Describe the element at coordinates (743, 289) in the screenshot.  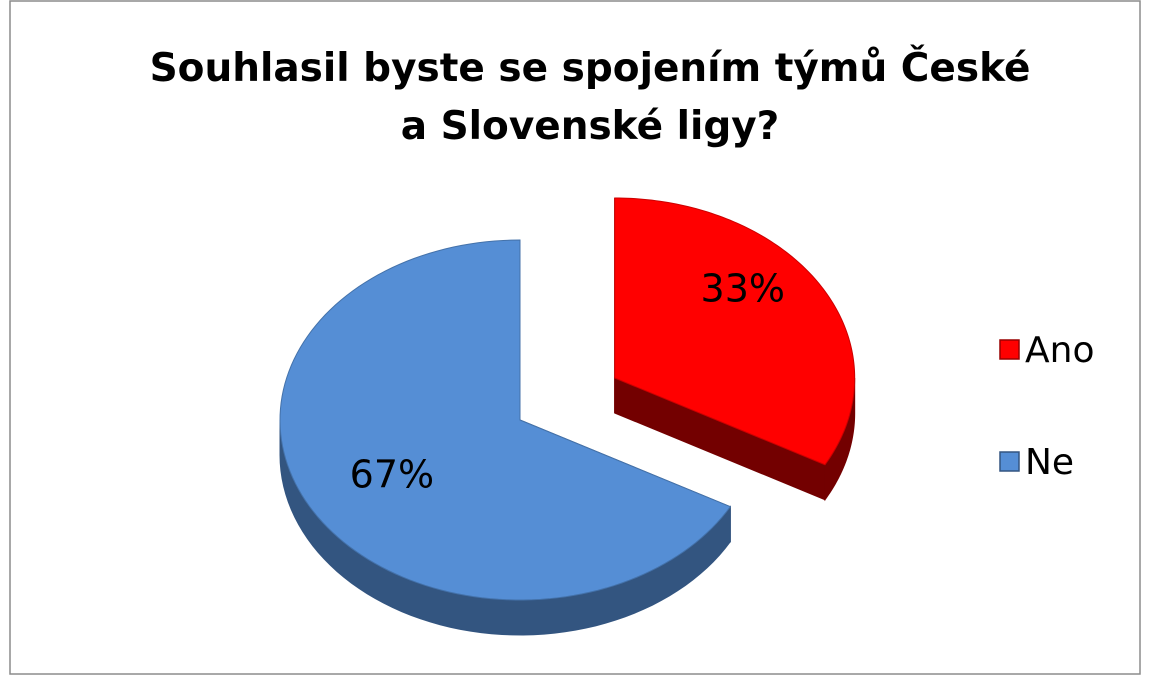
I see `data-label: 33%` at that location.